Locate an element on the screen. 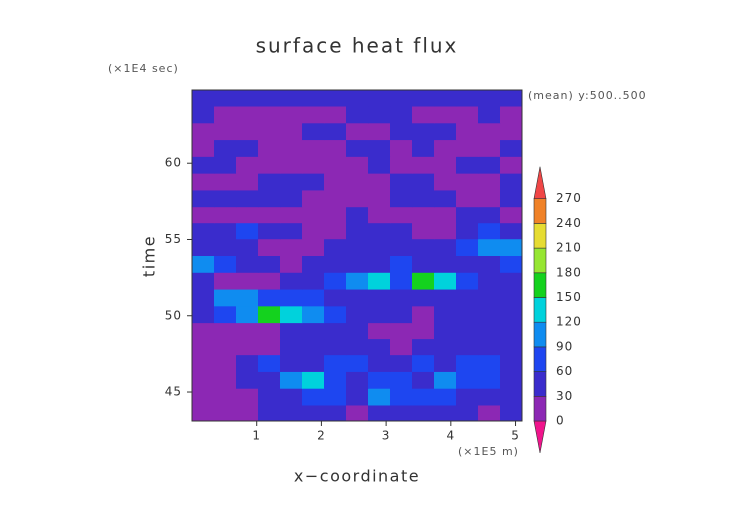 The height and width of the screenshot is (532, 752). x-tick-label: 4 is located at coordinates (451, 436).